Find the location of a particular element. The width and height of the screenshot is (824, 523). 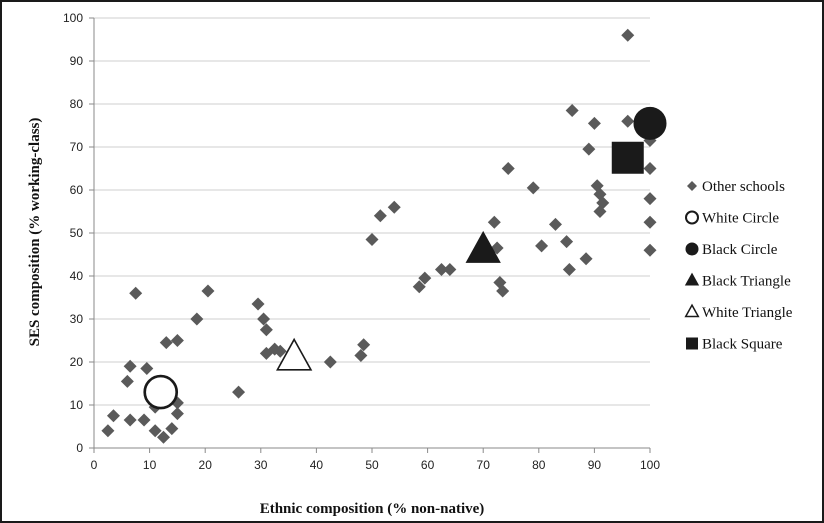

legend-marker-white-circle is located at coordinates (692, 217).